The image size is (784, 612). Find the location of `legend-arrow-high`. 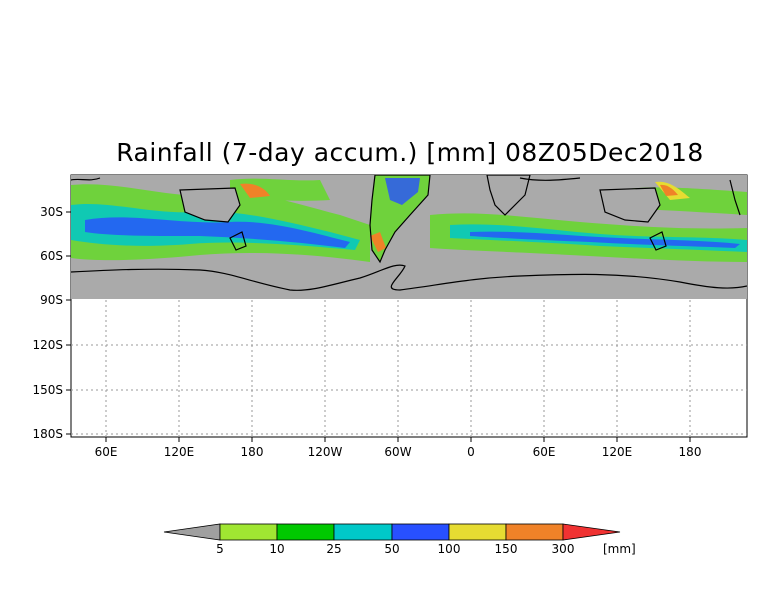

legend-arrow-high is located at coordinates (591, 532).